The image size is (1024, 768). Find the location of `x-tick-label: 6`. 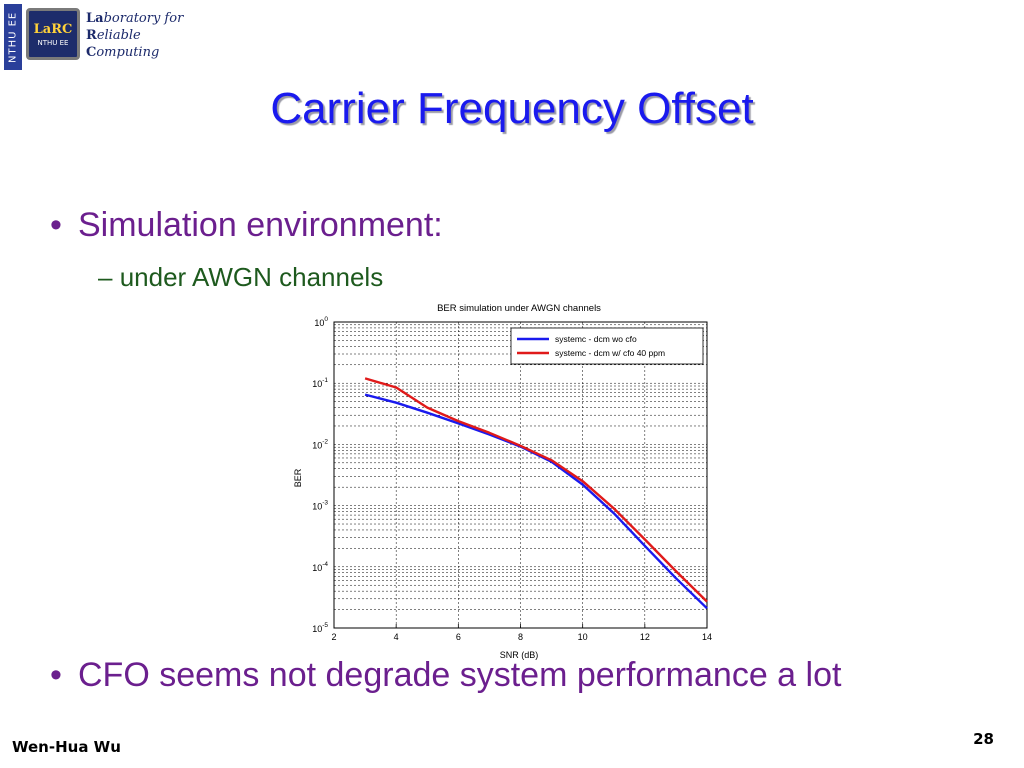

x-tick-label: 6 is located at coordinates (458, 637).